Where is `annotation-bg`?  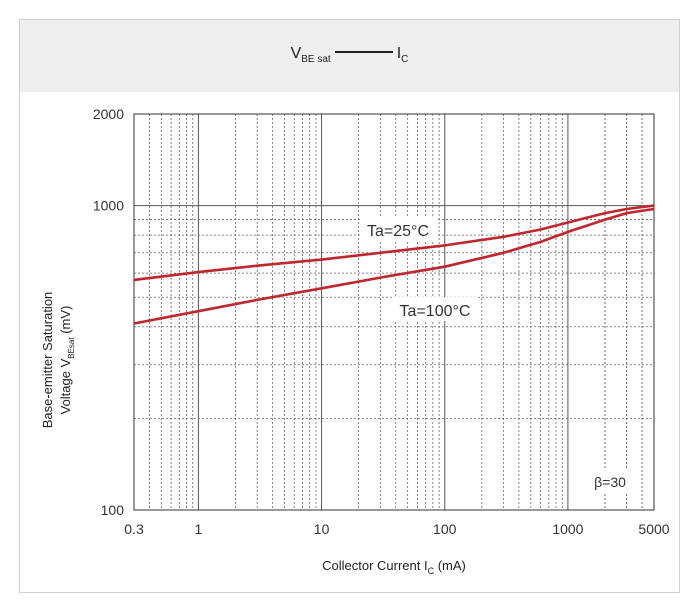
annotation-bg is located at coordinates (610, 481).